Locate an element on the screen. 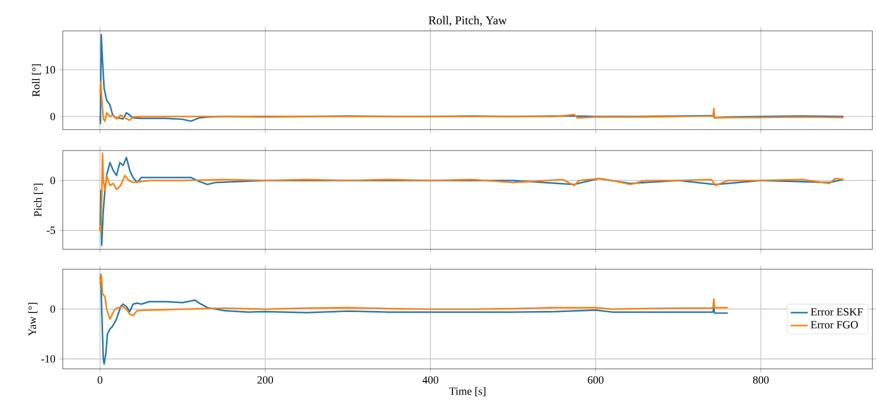 This screenshot has height=413, width=876. y-axis-title: Roll [°] is located at coordinates (36, 80).